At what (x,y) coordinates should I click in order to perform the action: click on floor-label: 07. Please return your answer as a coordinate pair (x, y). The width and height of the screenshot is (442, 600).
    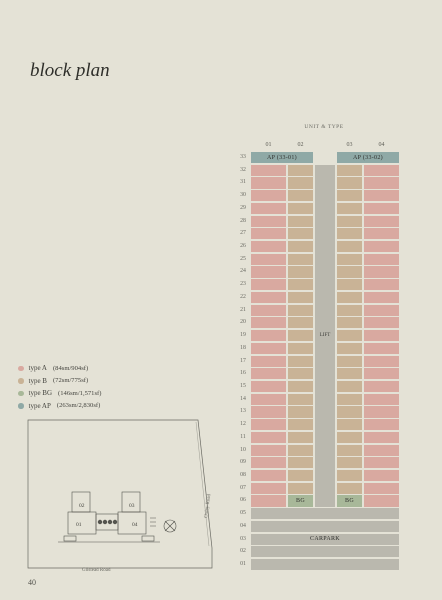
    Looking at the image, I should click on (243, 487).